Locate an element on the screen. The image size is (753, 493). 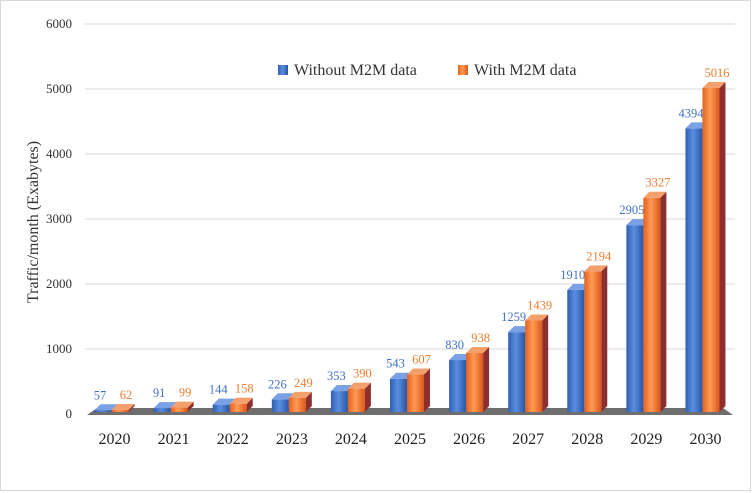
x-tick-label: 2022 is located at coordinates (233, 439).